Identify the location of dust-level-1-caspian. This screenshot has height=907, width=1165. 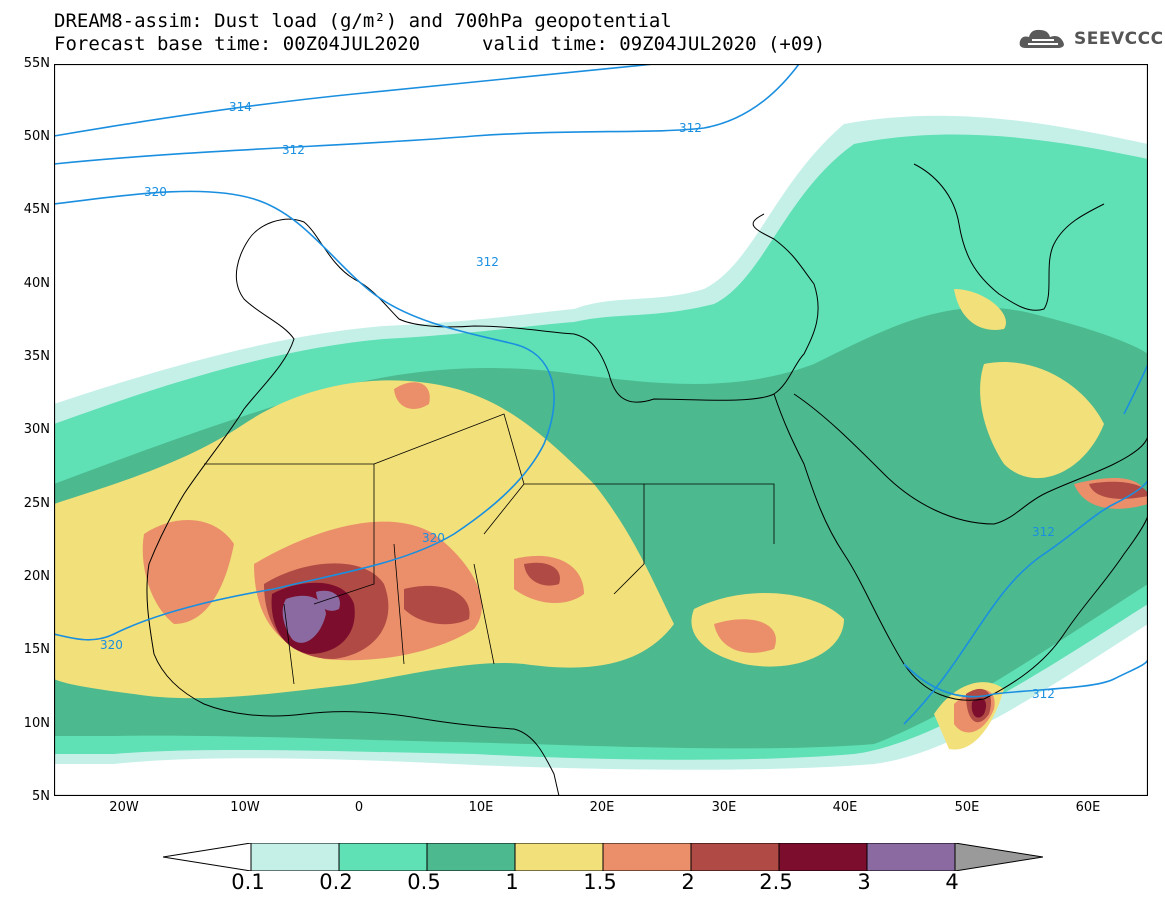
(980, 309).